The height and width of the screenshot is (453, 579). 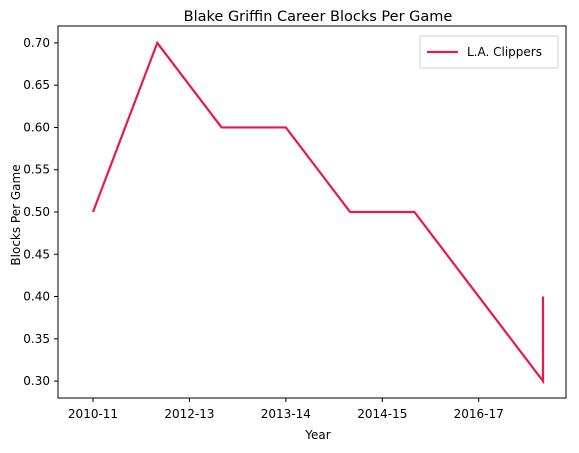 I want to click on x-axis-label: Year, so click(x=317, y=435).